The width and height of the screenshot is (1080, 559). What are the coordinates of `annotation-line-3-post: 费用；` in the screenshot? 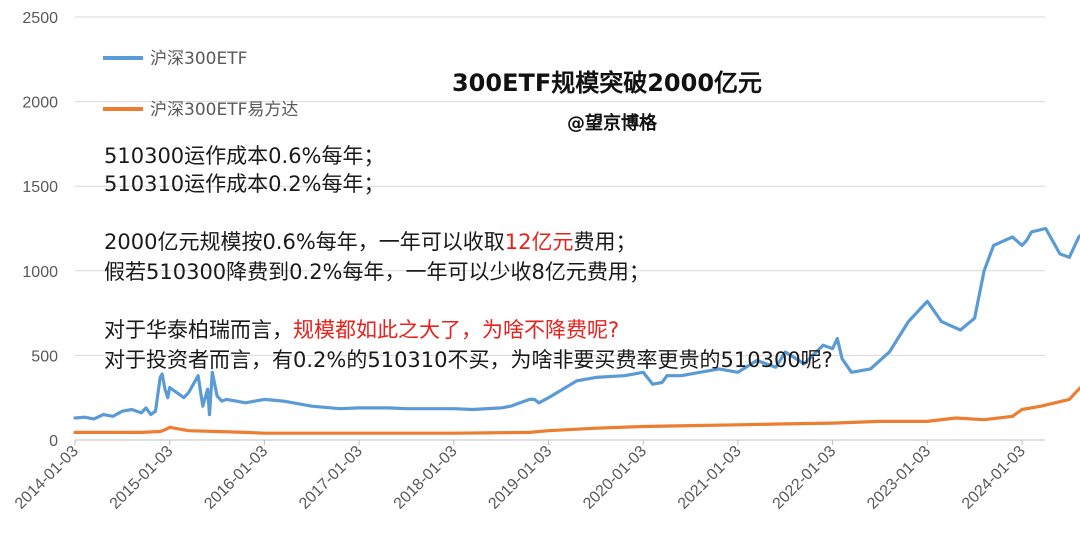 It's located at (605, 242).